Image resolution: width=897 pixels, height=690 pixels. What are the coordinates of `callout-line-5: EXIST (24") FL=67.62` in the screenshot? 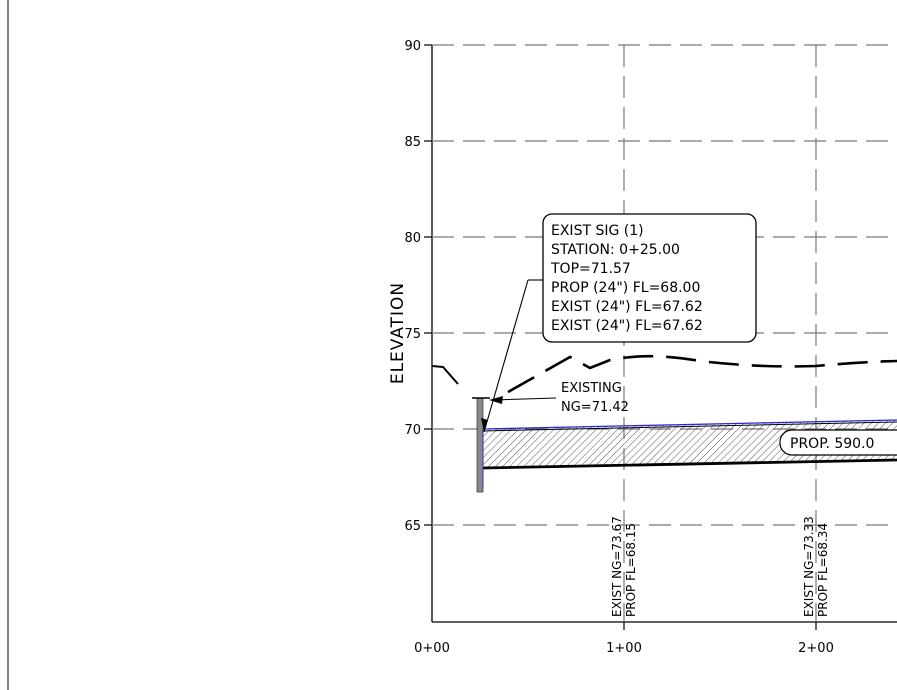 It's located at (627, 307).